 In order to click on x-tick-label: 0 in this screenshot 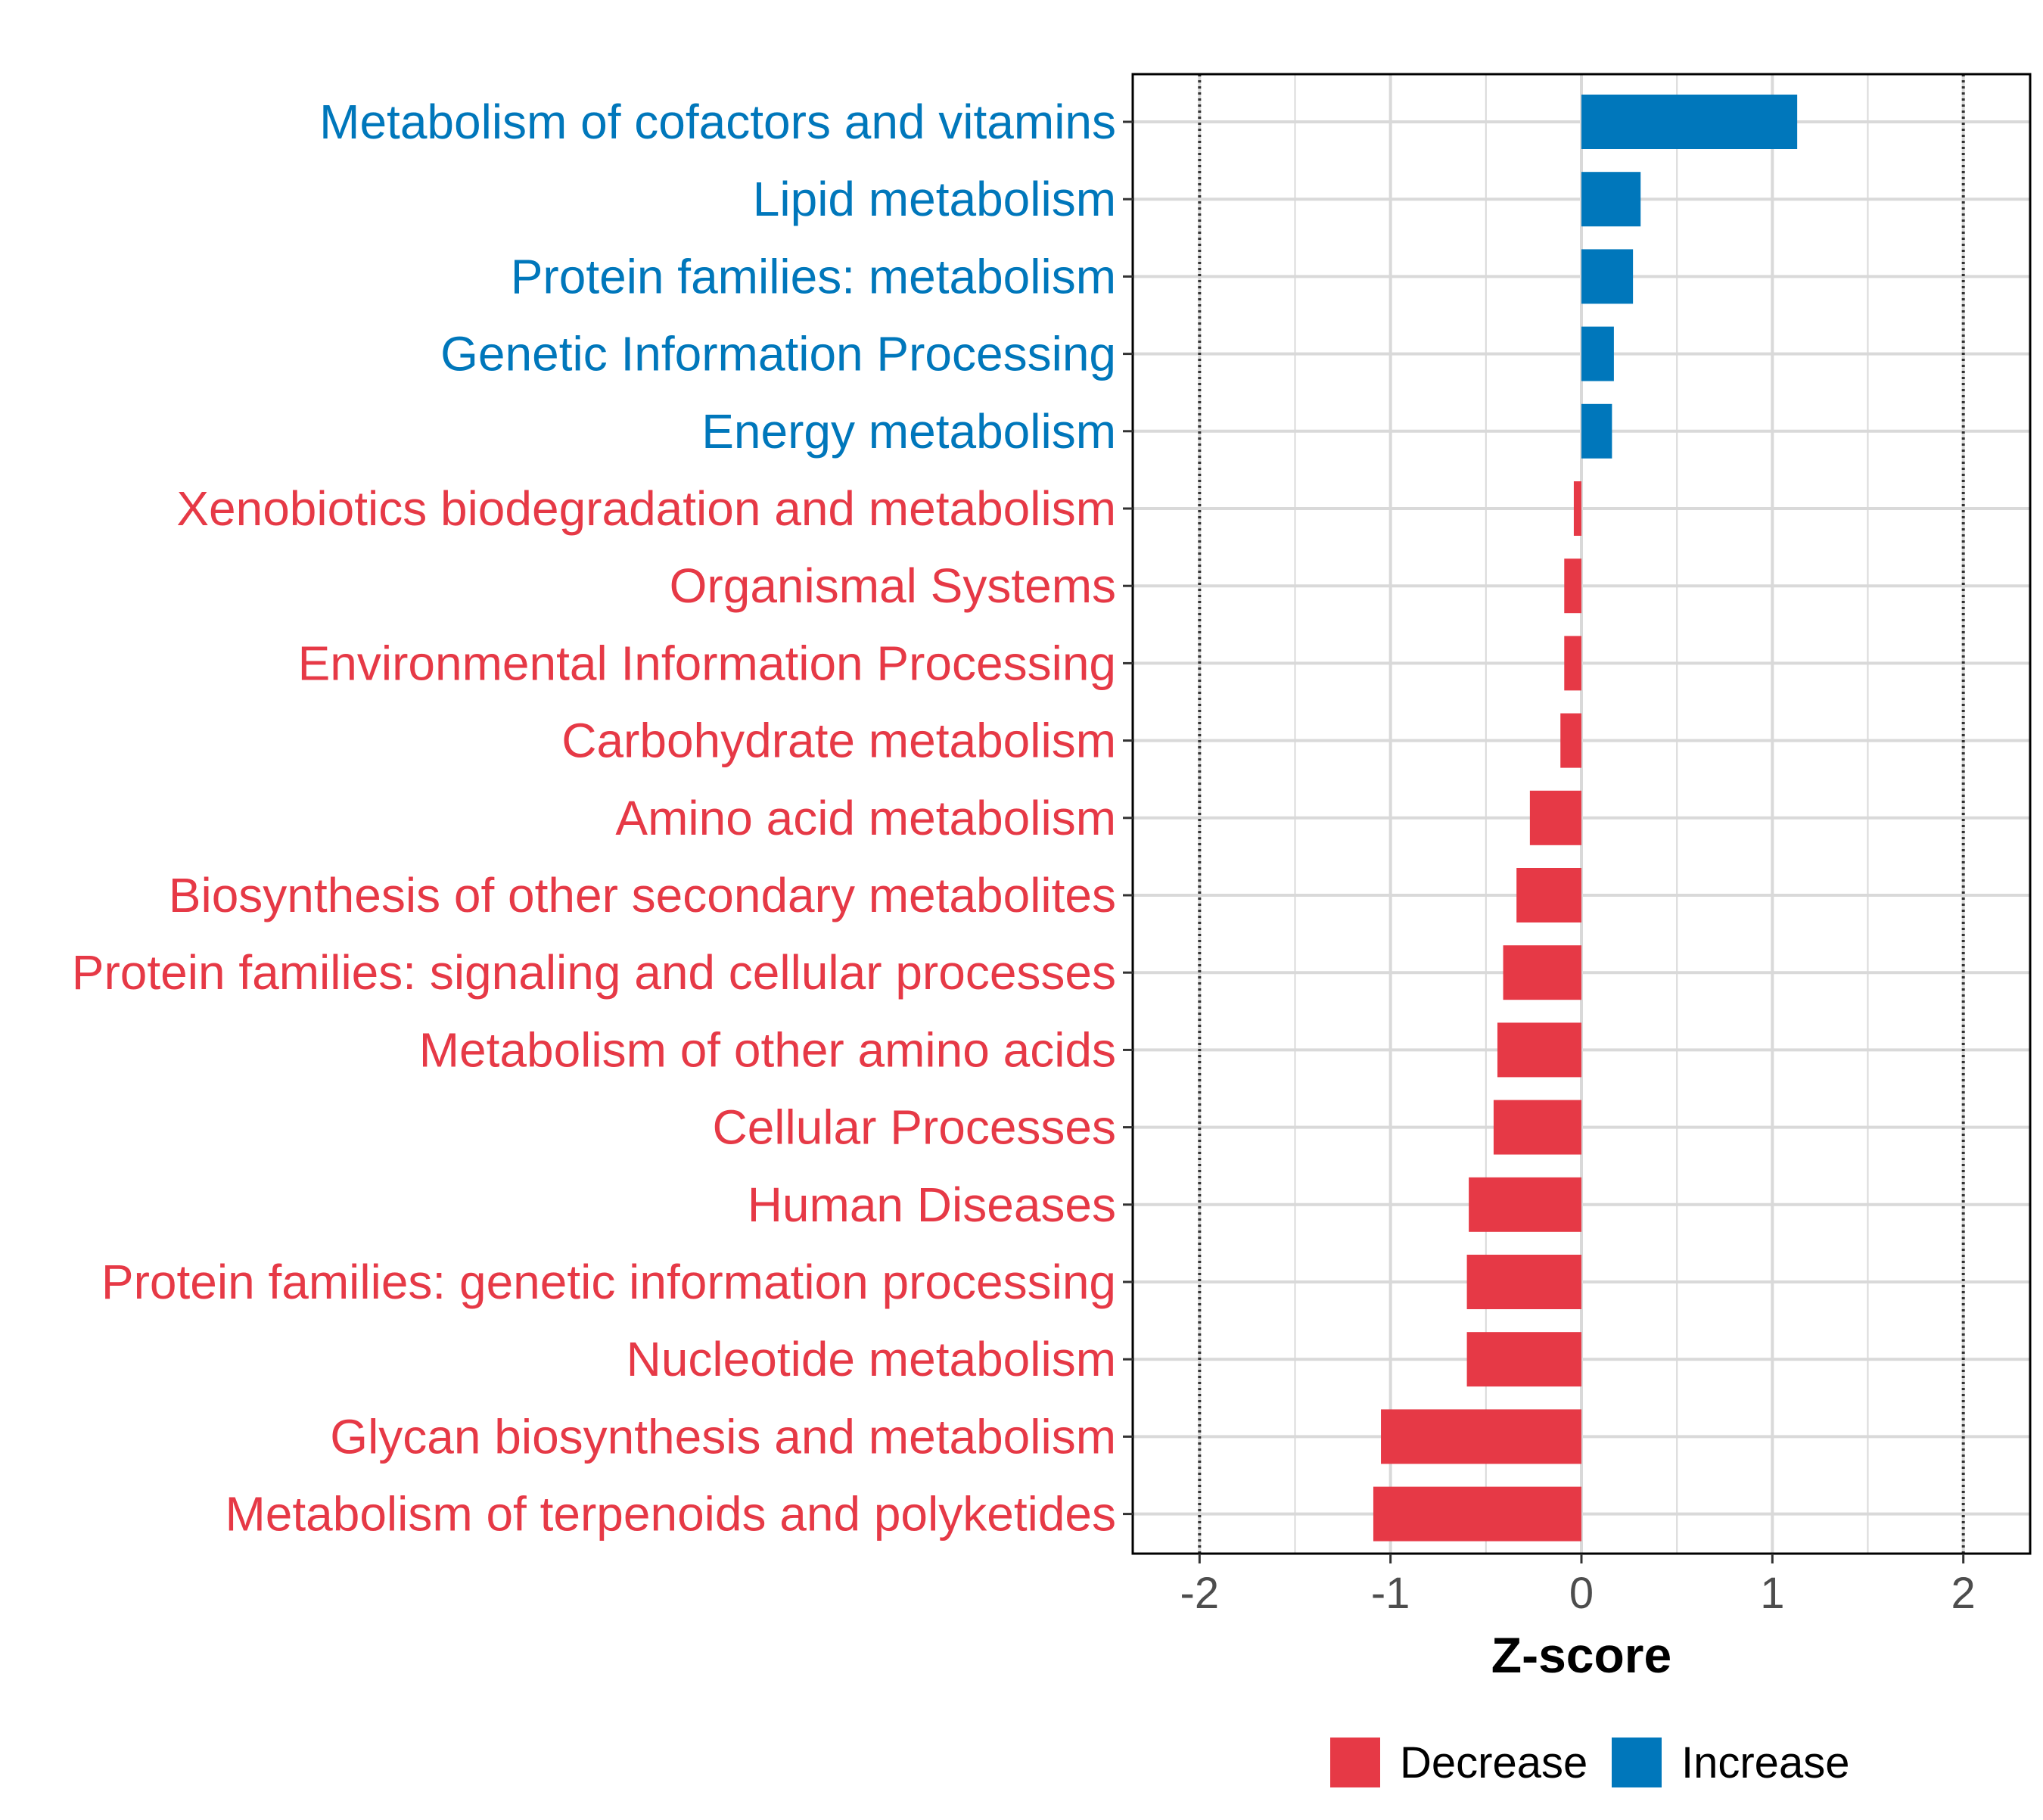, I will do `click(1582, 1593)`.